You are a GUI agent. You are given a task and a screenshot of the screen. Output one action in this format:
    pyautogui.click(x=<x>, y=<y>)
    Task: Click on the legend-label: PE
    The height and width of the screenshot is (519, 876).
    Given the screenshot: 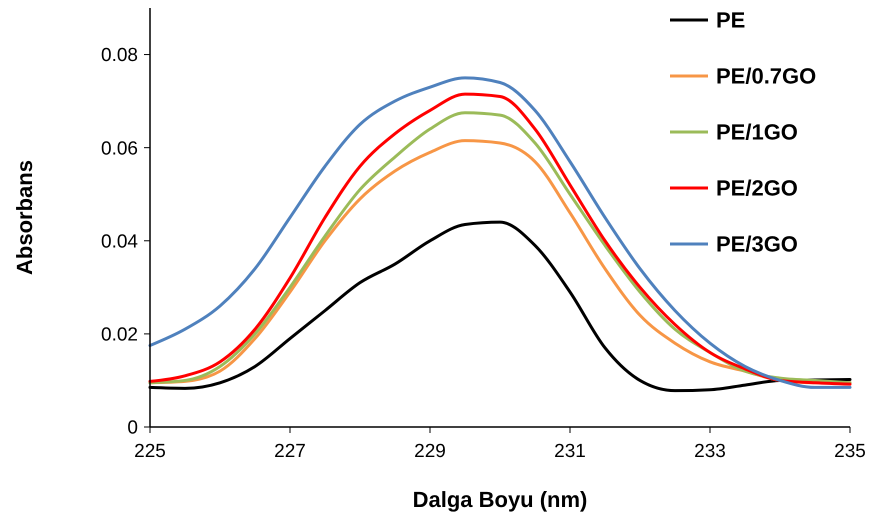 What is the action you would take?
    pyautogui.click(x=731, y=20)
    